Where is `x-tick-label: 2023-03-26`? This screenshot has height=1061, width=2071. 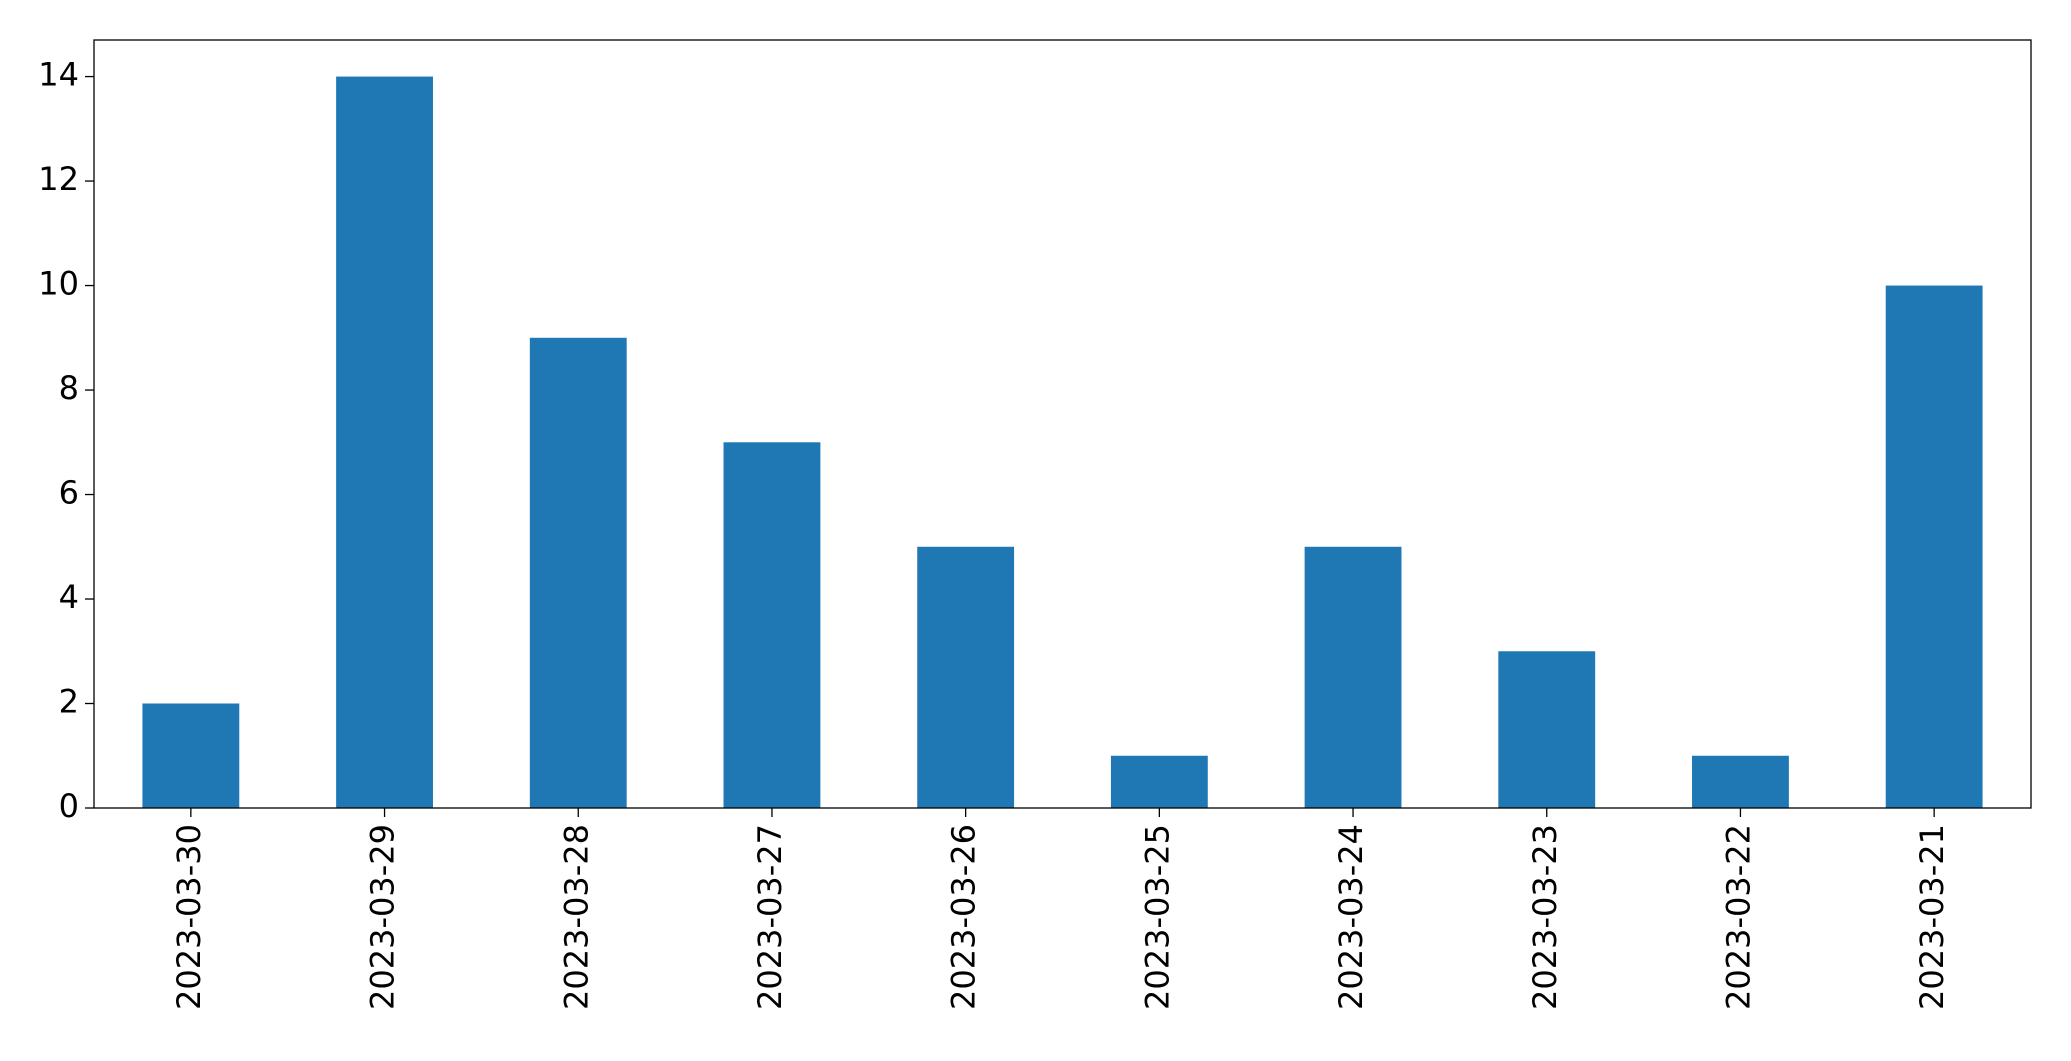 x-tick-label: 2023-03-26 is located at coordinates (964, 917).